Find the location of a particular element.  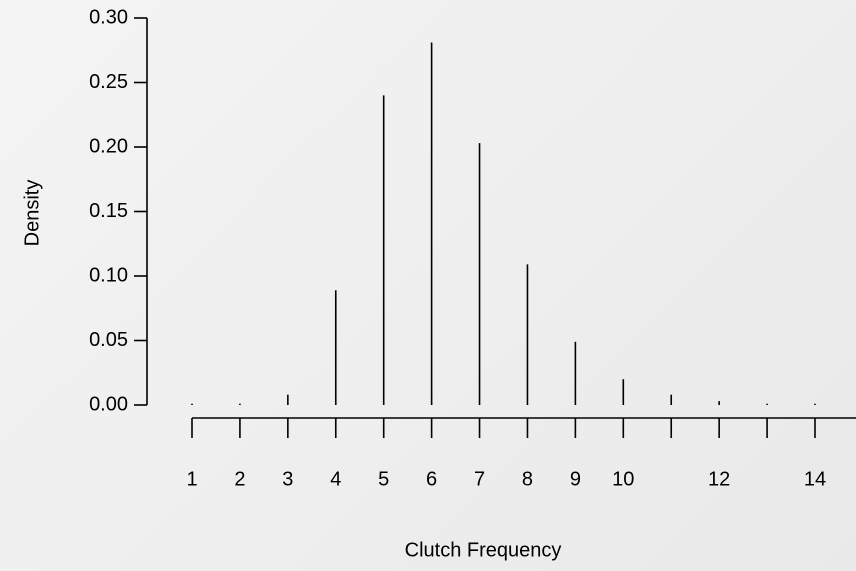

y-tick-label: 0.25 is located at coordinates (108, 82).